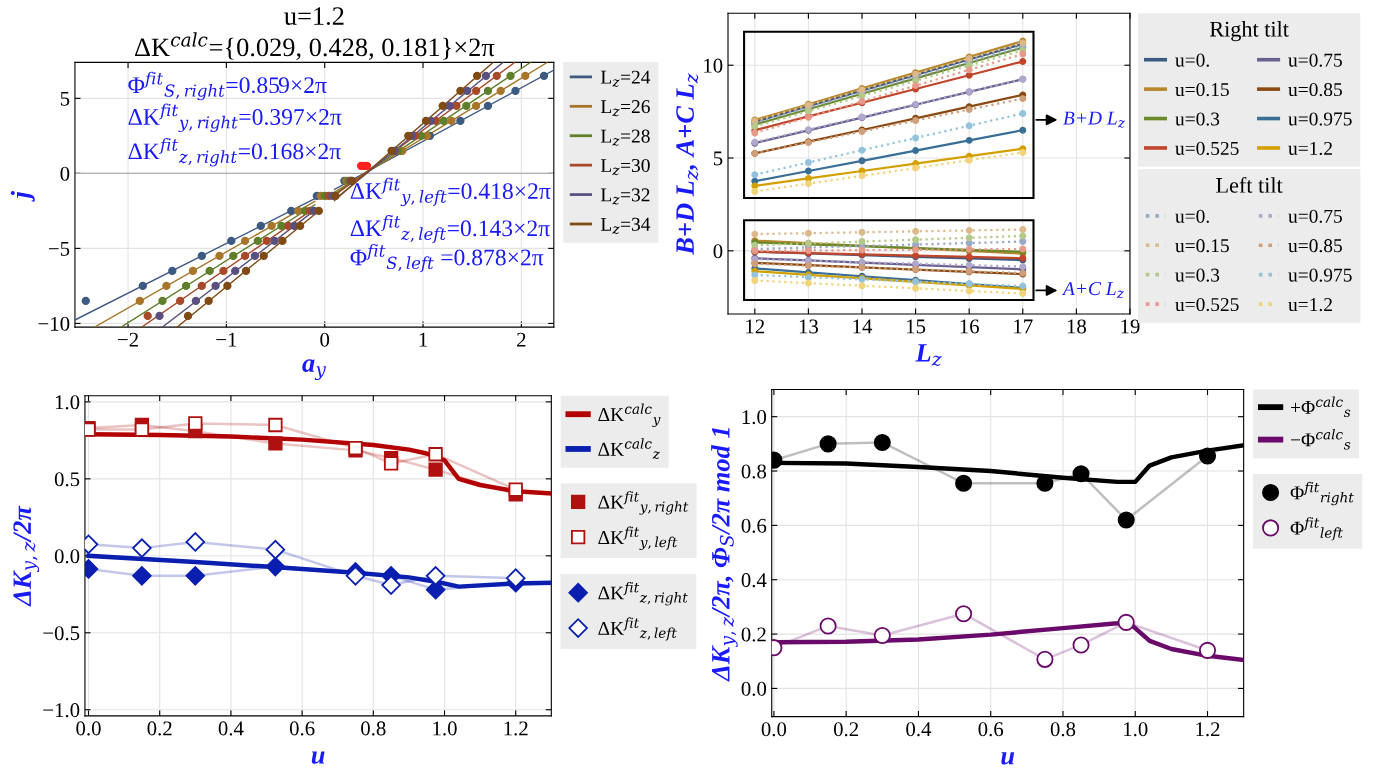  Describe the element at coordinates (1321, 407) in the screenshot. I see `legend-label: +Φ$^{calc}$$_{s}$` at that location.